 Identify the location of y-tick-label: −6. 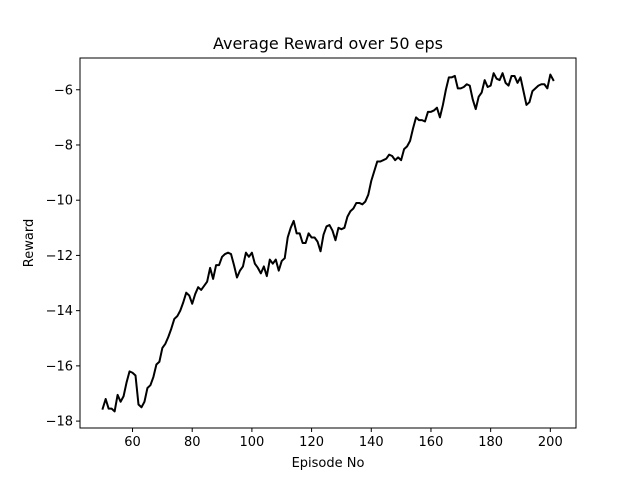
(63, 90).